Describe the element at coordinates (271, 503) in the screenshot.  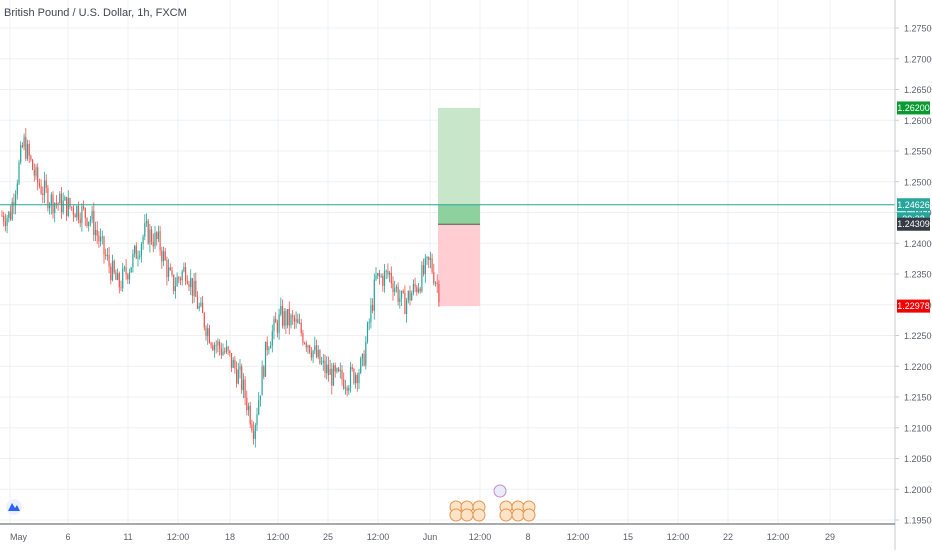
I see `economic-events` at that location.